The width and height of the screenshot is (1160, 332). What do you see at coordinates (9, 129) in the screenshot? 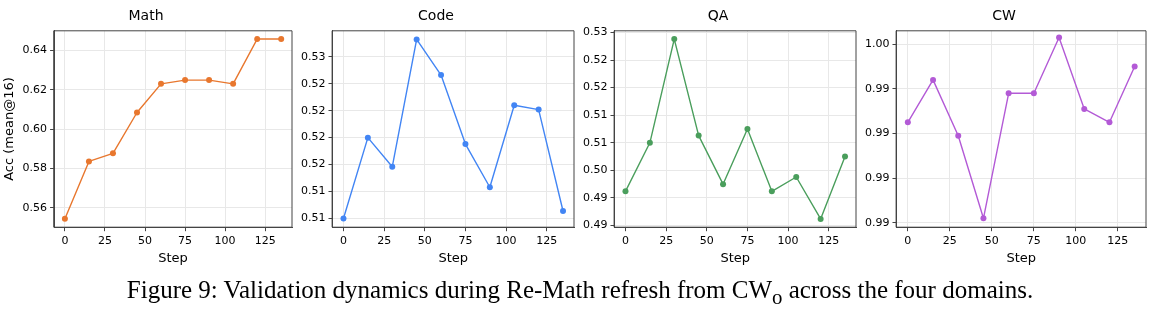
I see `y-axis-title: Acc (mean@16)` at bounding box center [9, 129].